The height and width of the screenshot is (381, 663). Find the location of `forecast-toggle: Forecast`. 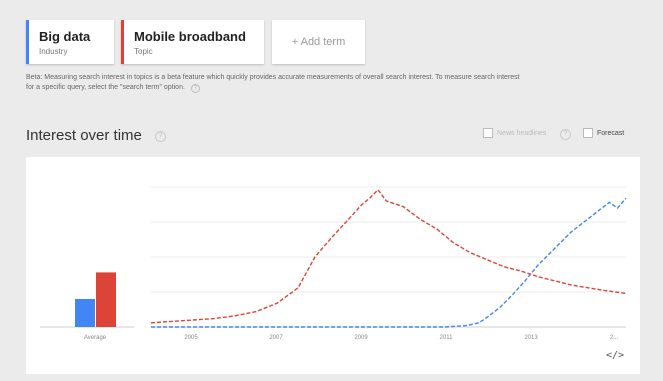

forecast-toggle: Forecast is located at coordinates (603, 133).